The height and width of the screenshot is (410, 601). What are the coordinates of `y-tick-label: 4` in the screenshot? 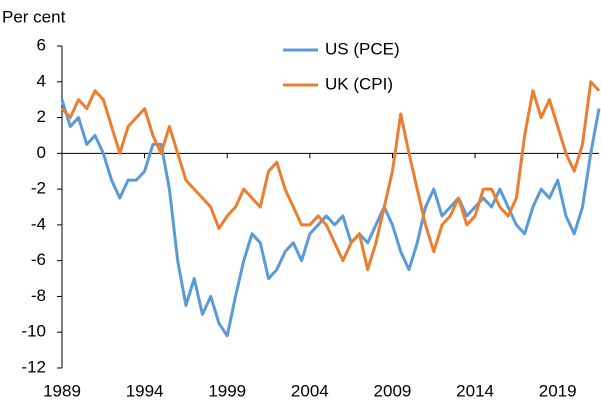 It's located at (41, 80).